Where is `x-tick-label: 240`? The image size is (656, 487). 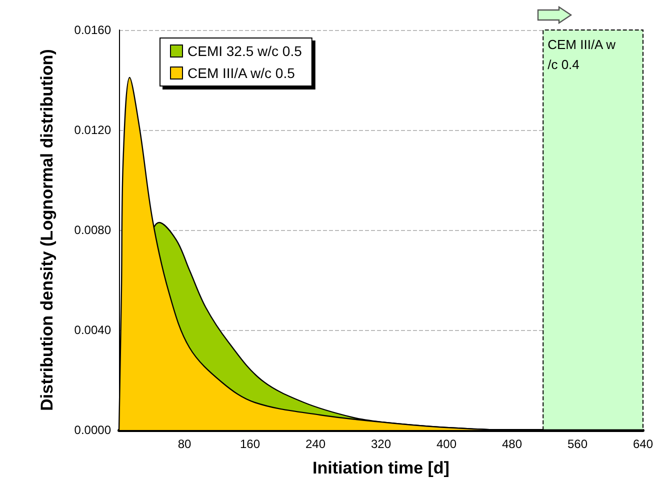
x-tick-label: 240 is located at coordinates (315, 444).